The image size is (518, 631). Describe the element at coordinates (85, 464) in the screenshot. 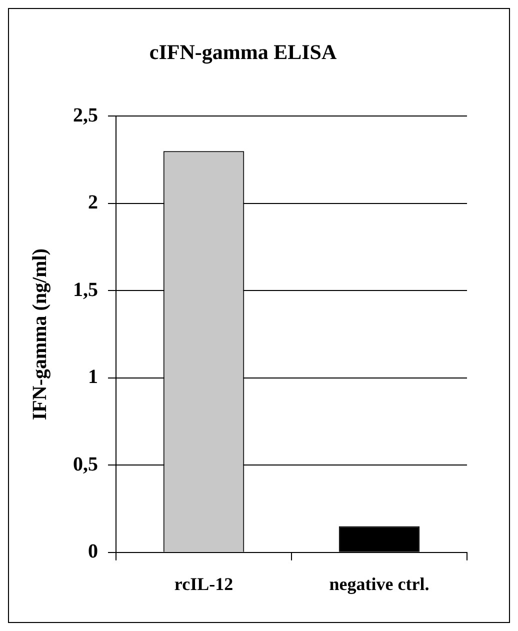

I see `y-tick-label: 0,5` at that location.